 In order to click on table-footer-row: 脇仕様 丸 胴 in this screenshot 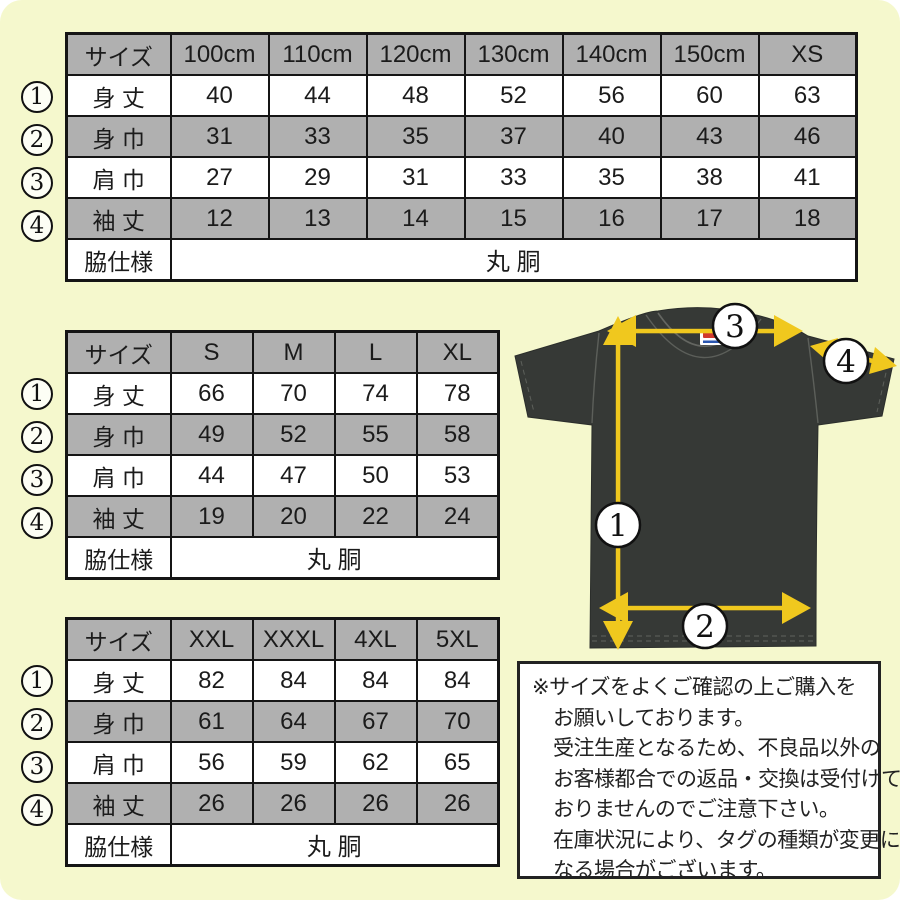, I will do `click(461, 260)`.